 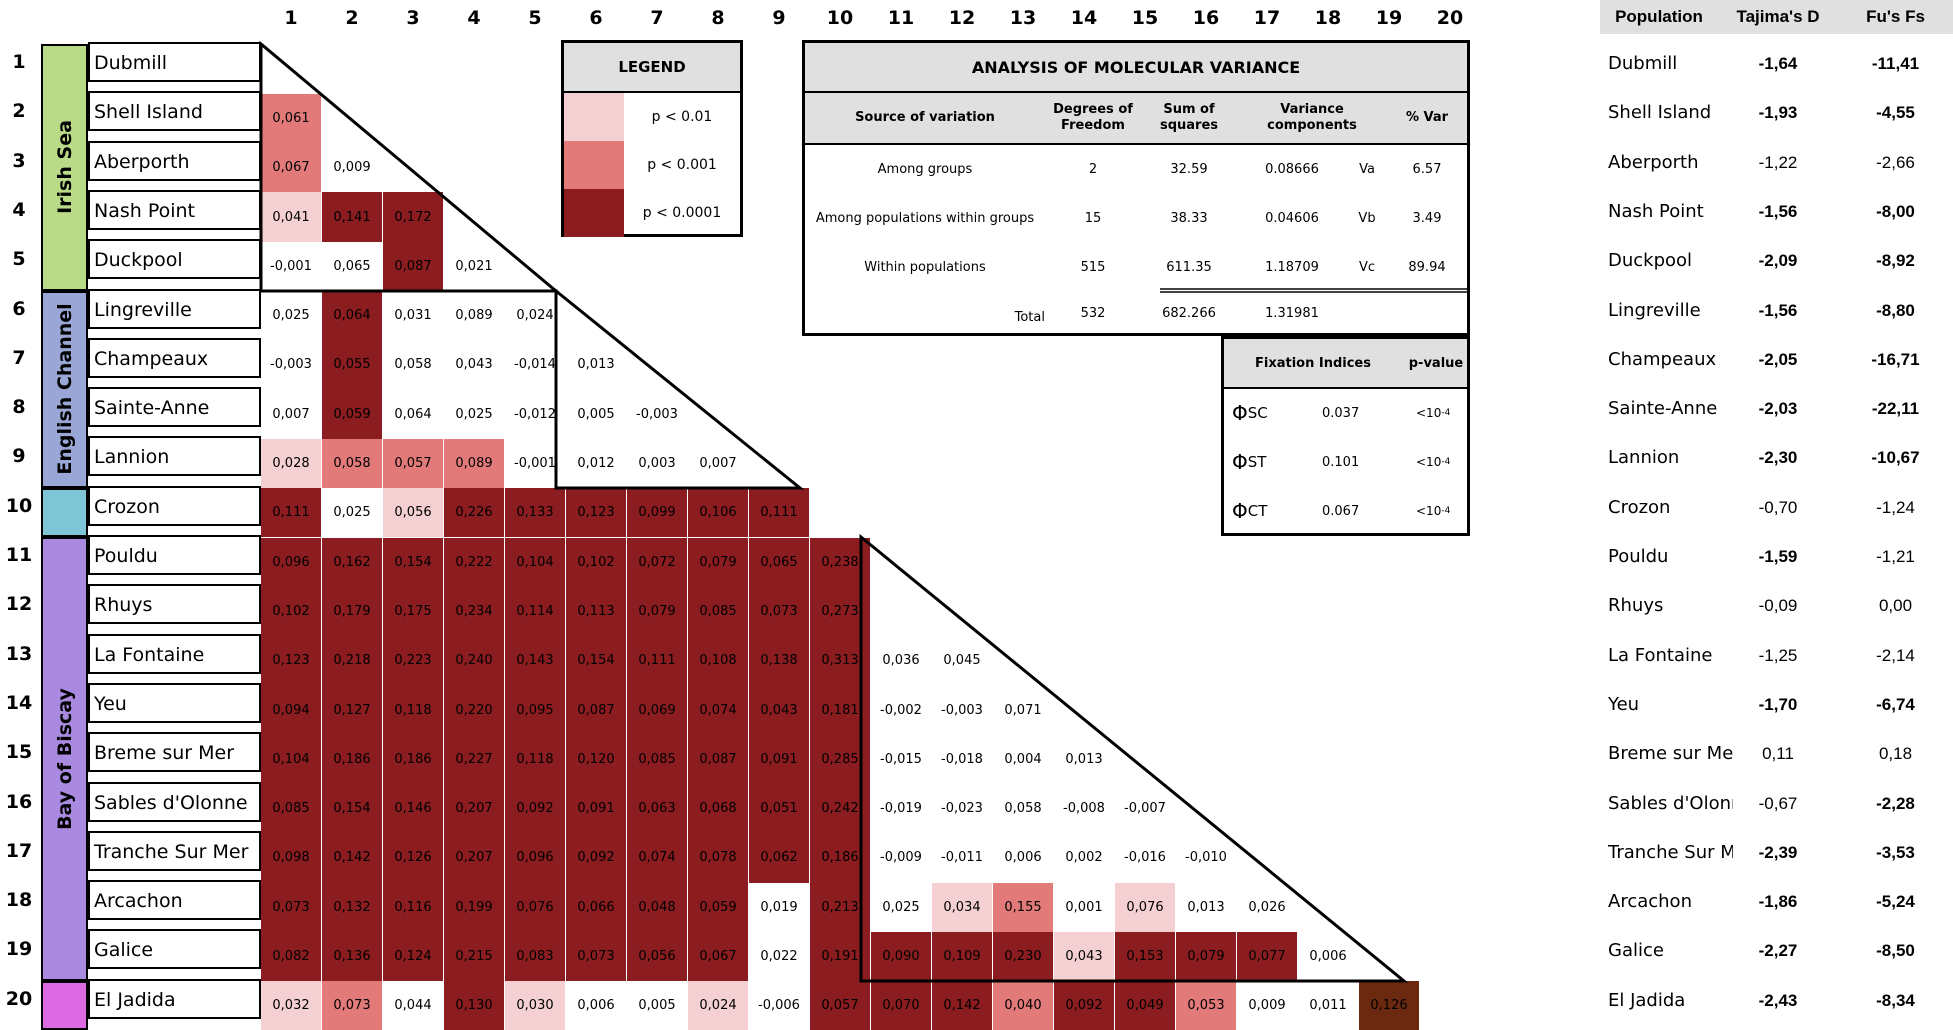 What do you see at coordinates (596, 710) in the screenshot?
I see `matrix-cell: 0,087` at bounding box center [596, 710].